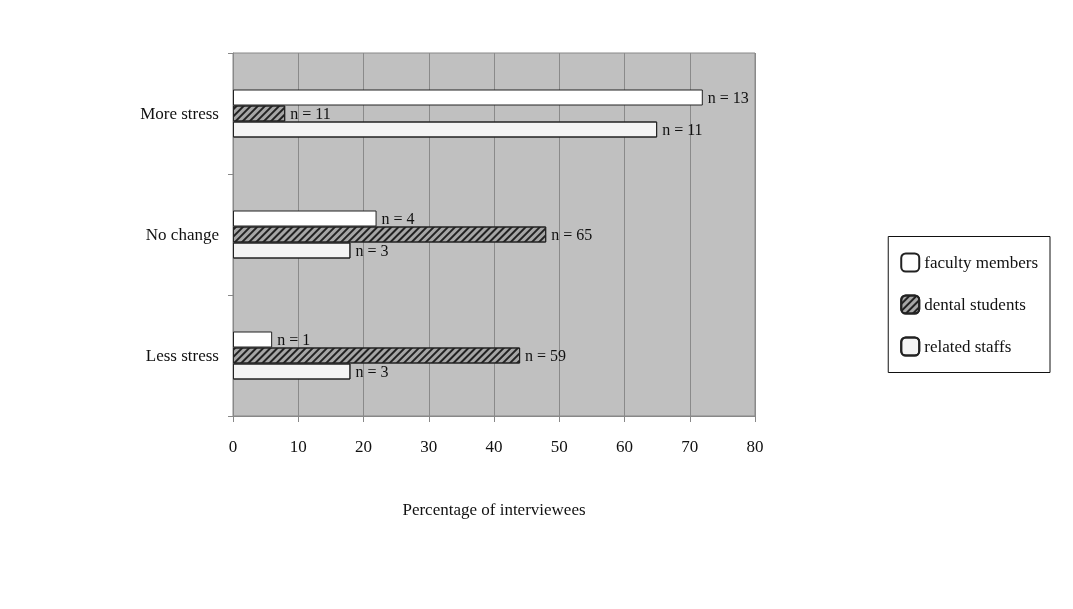 The height and width of the screenshot is (609, 1073). What do you see at coordinates (975, 304) in the screenshot?
I see `legend-label: dental students` at bounding box center [975, 304].